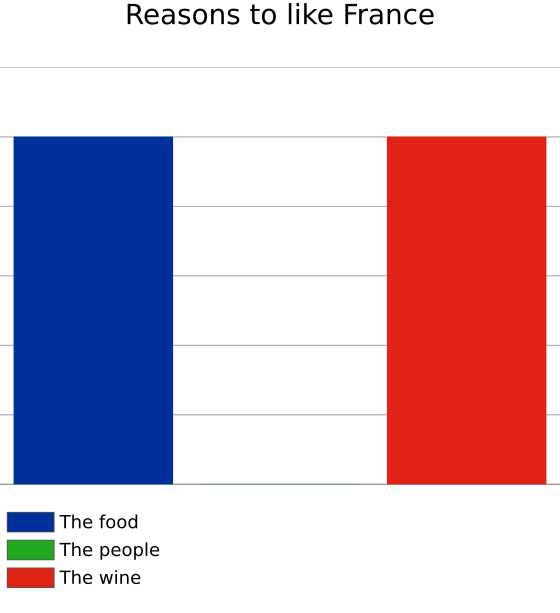 The height and width of the screenshot is (613, 560). Describe the element at coordinates (281, 14) in the screenshot. I see `chart-title: Reasons to like France` at that location.